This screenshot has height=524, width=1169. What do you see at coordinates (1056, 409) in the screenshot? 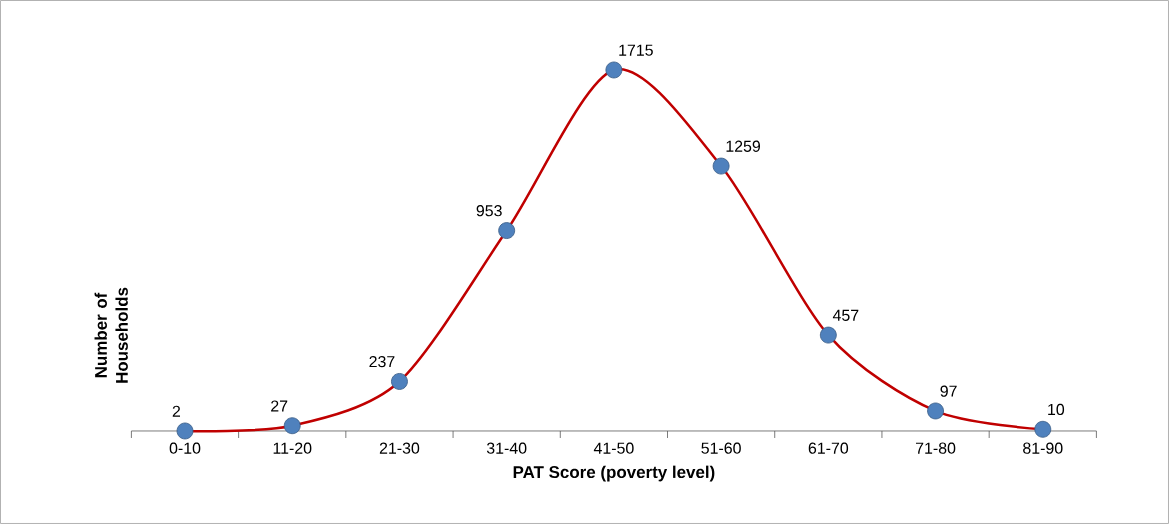
I see `data-label: 10` at bounding box center [1056, 409].